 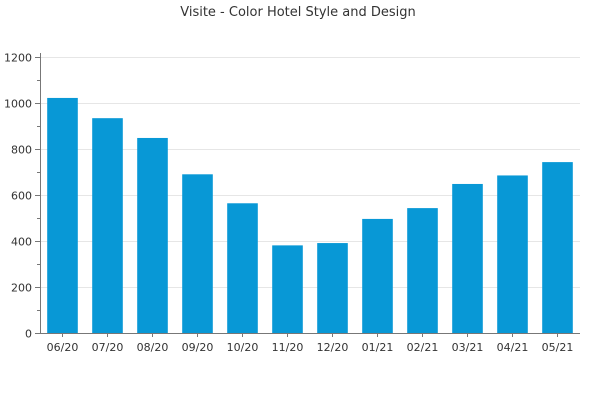 What do you see at coordinates (298, 12) in the screenshot?
I see `chart-title: Visite - Color Hotel Style and Design` at bounding box center [298, 12].